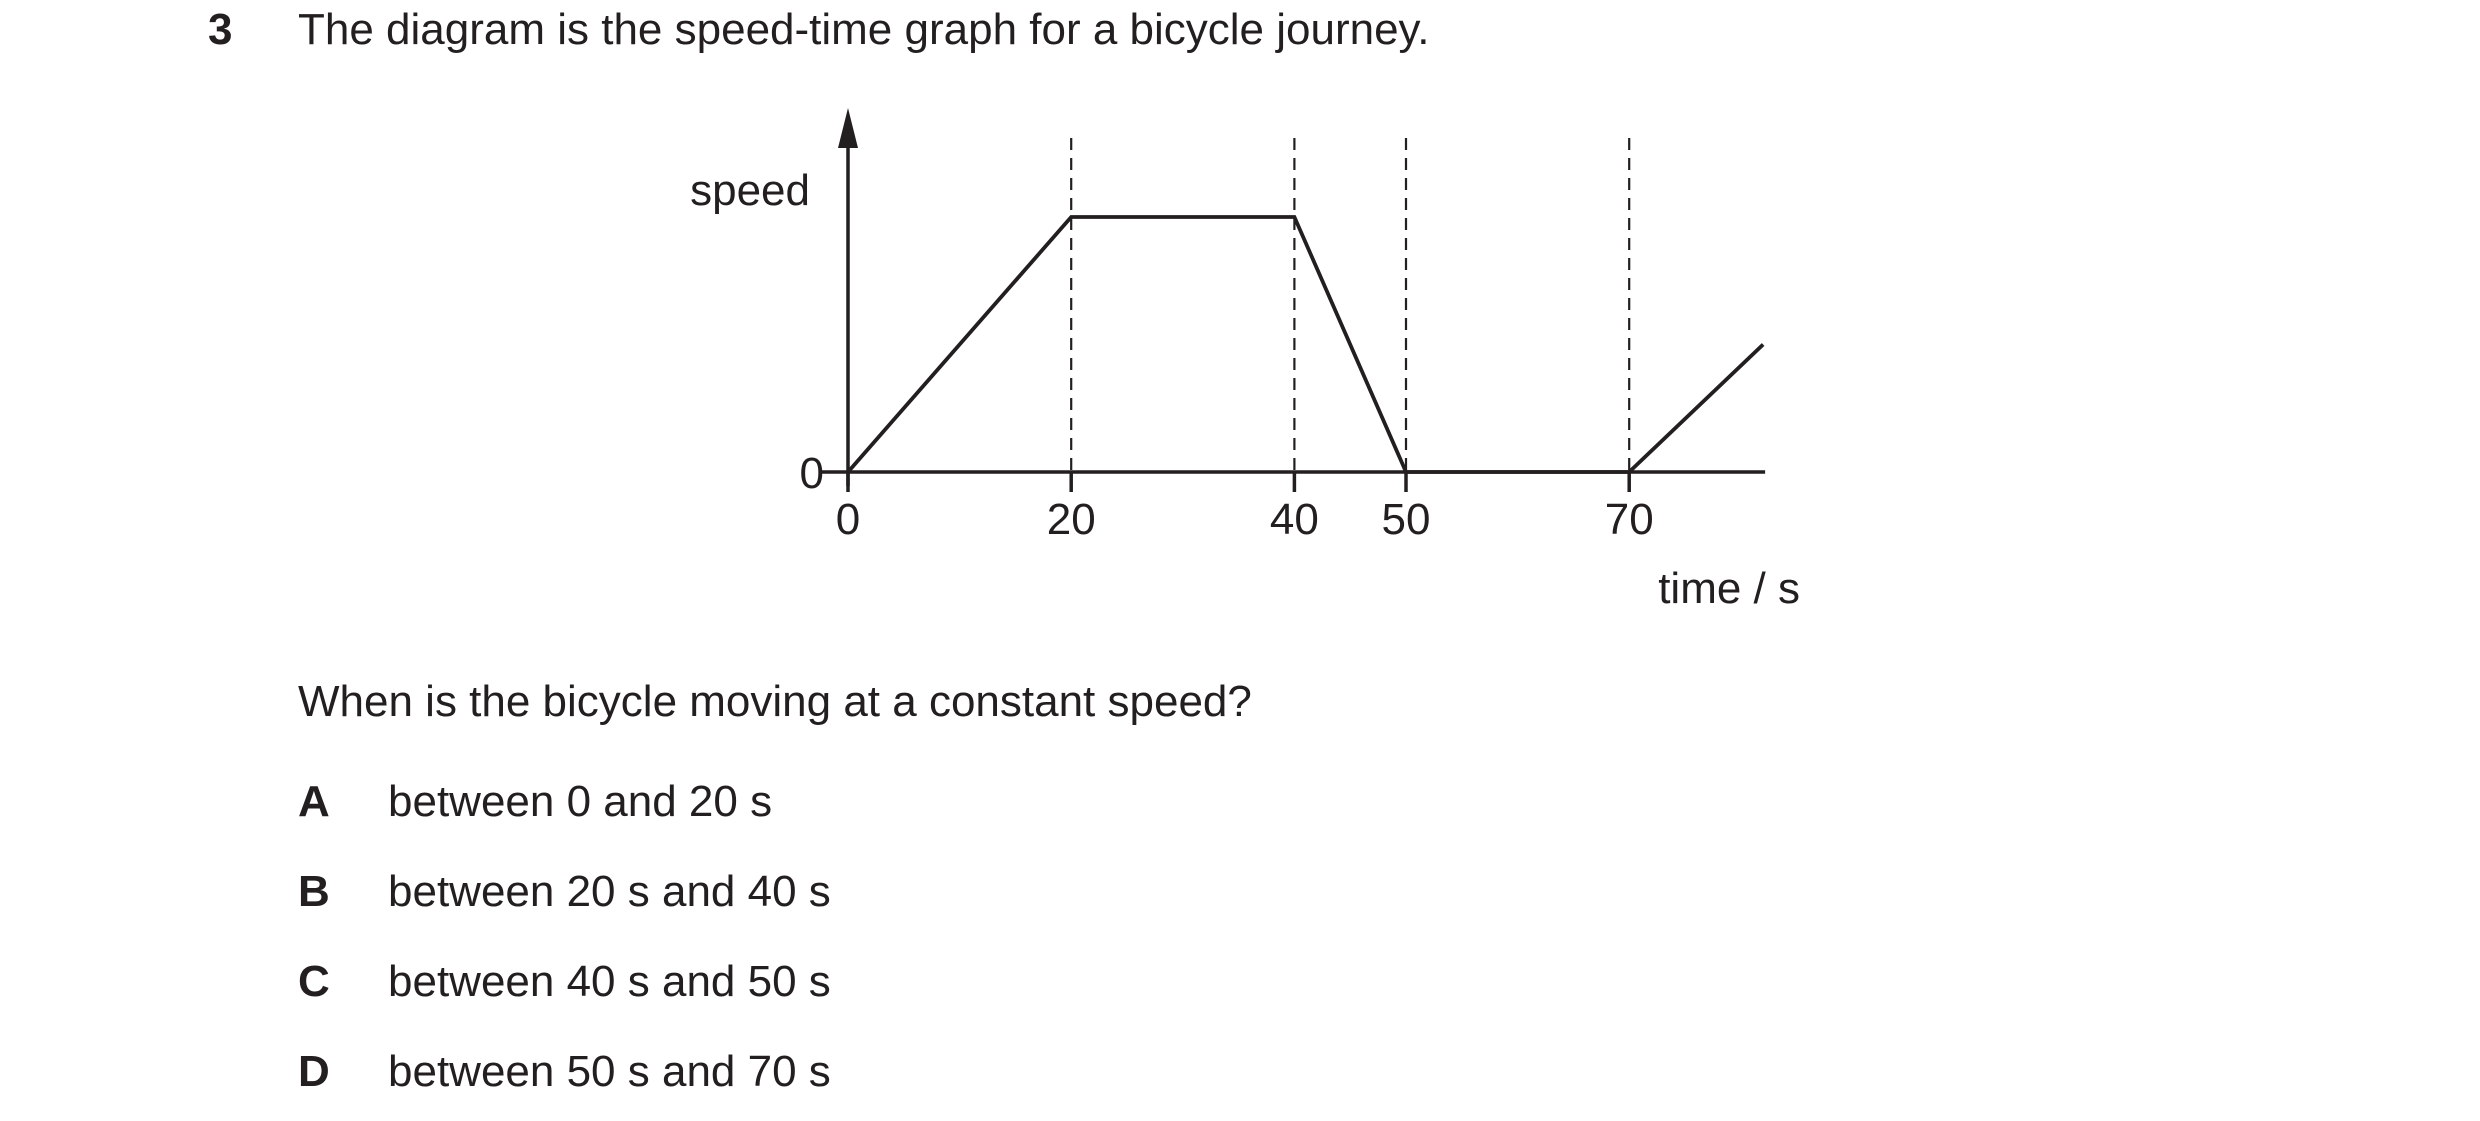  What do you see at coordinates (1406, 519) in the screenshot?
I see `x-tick-label: 50` at bounding box center [1406, 519].